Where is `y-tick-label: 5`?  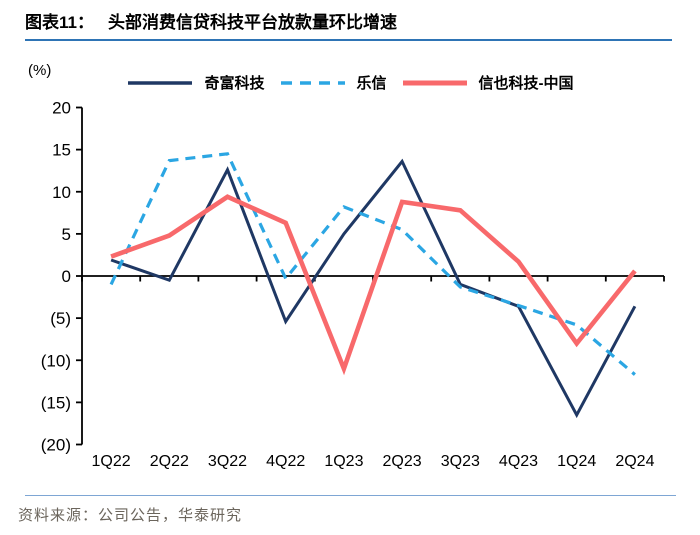
y-tick-label: 5 is located at coordinates (66, 234).